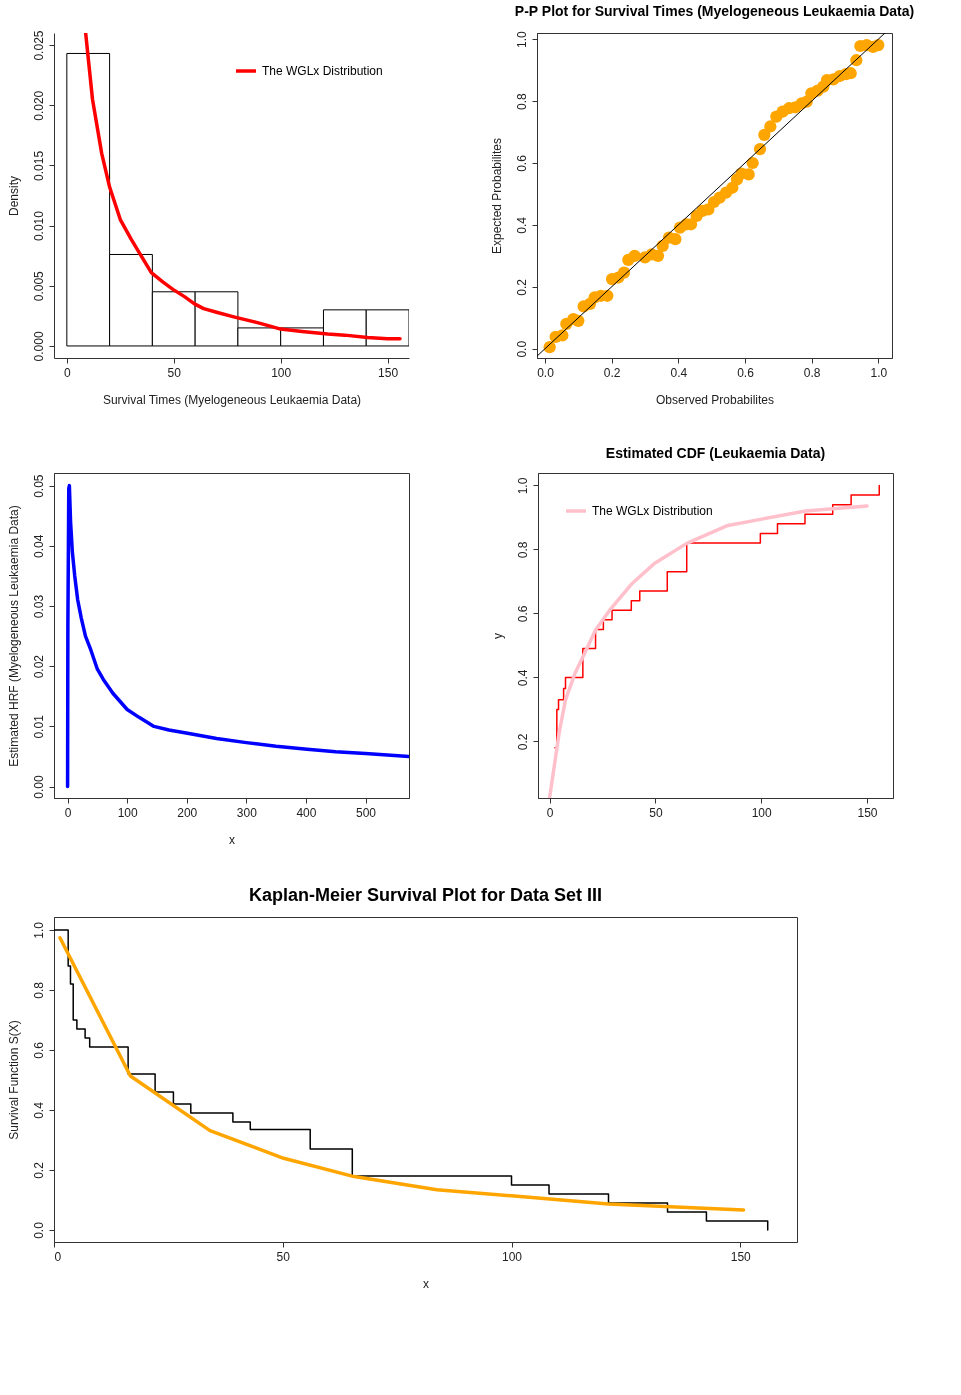 The height and width of the screenshot is (1395, 961). Describe the element at coordinates (715, 399) in the screenshot. I see `x-axis-title: Observed Probabilites` at that location.